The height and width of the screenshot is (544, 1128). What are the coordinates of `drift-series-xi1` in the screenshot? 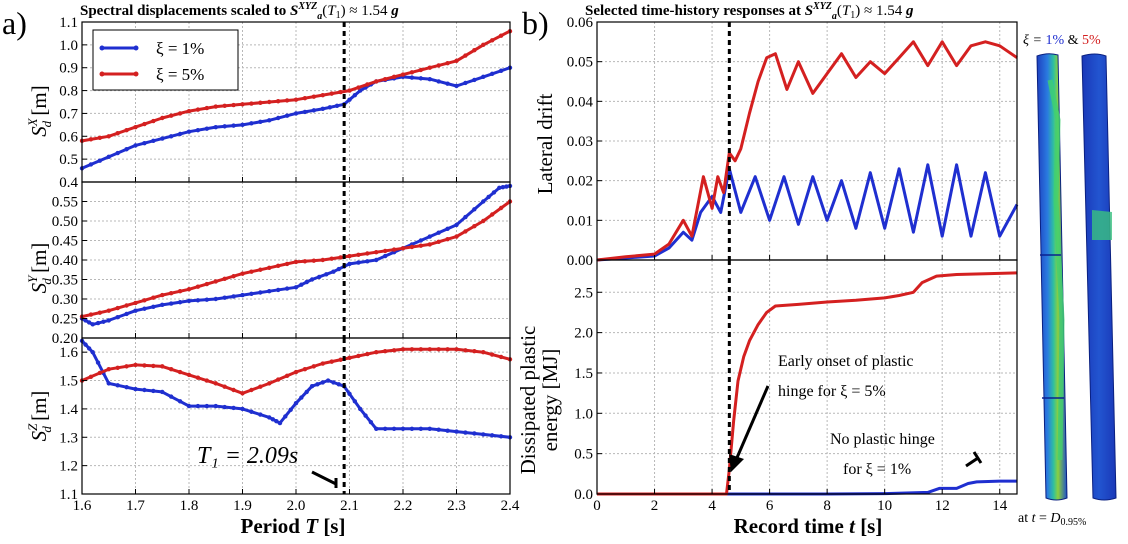 It's located at (807, 212).